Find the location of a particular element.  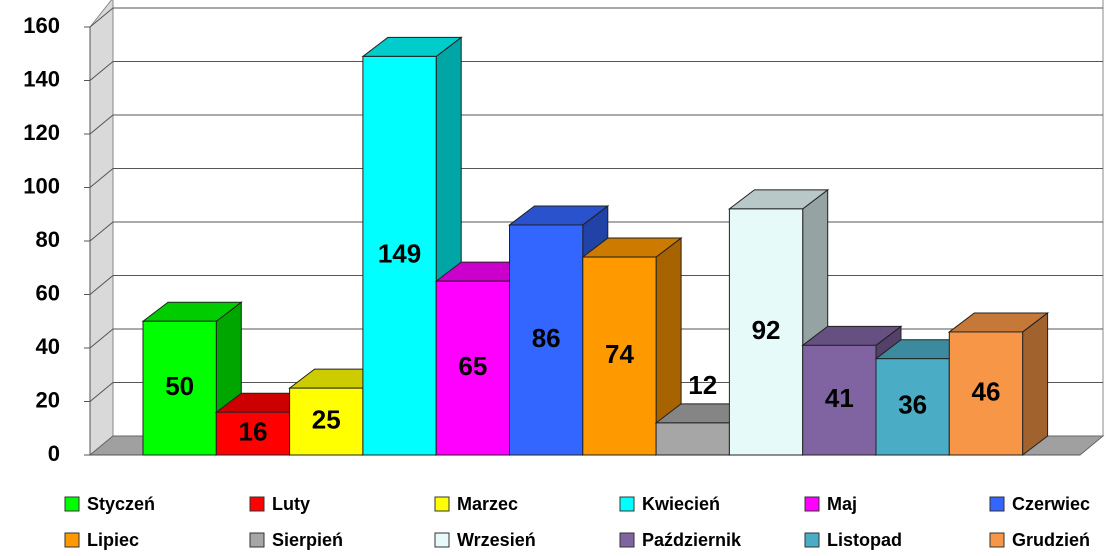

value-label: 74 is located at coordinates (619, 354).